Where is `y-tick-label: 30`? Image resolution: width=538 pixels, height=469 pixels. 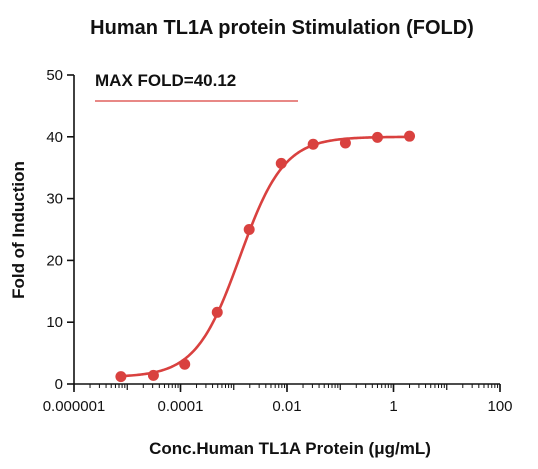
y-tick-label: 30 is located at coordinates (54, 199).